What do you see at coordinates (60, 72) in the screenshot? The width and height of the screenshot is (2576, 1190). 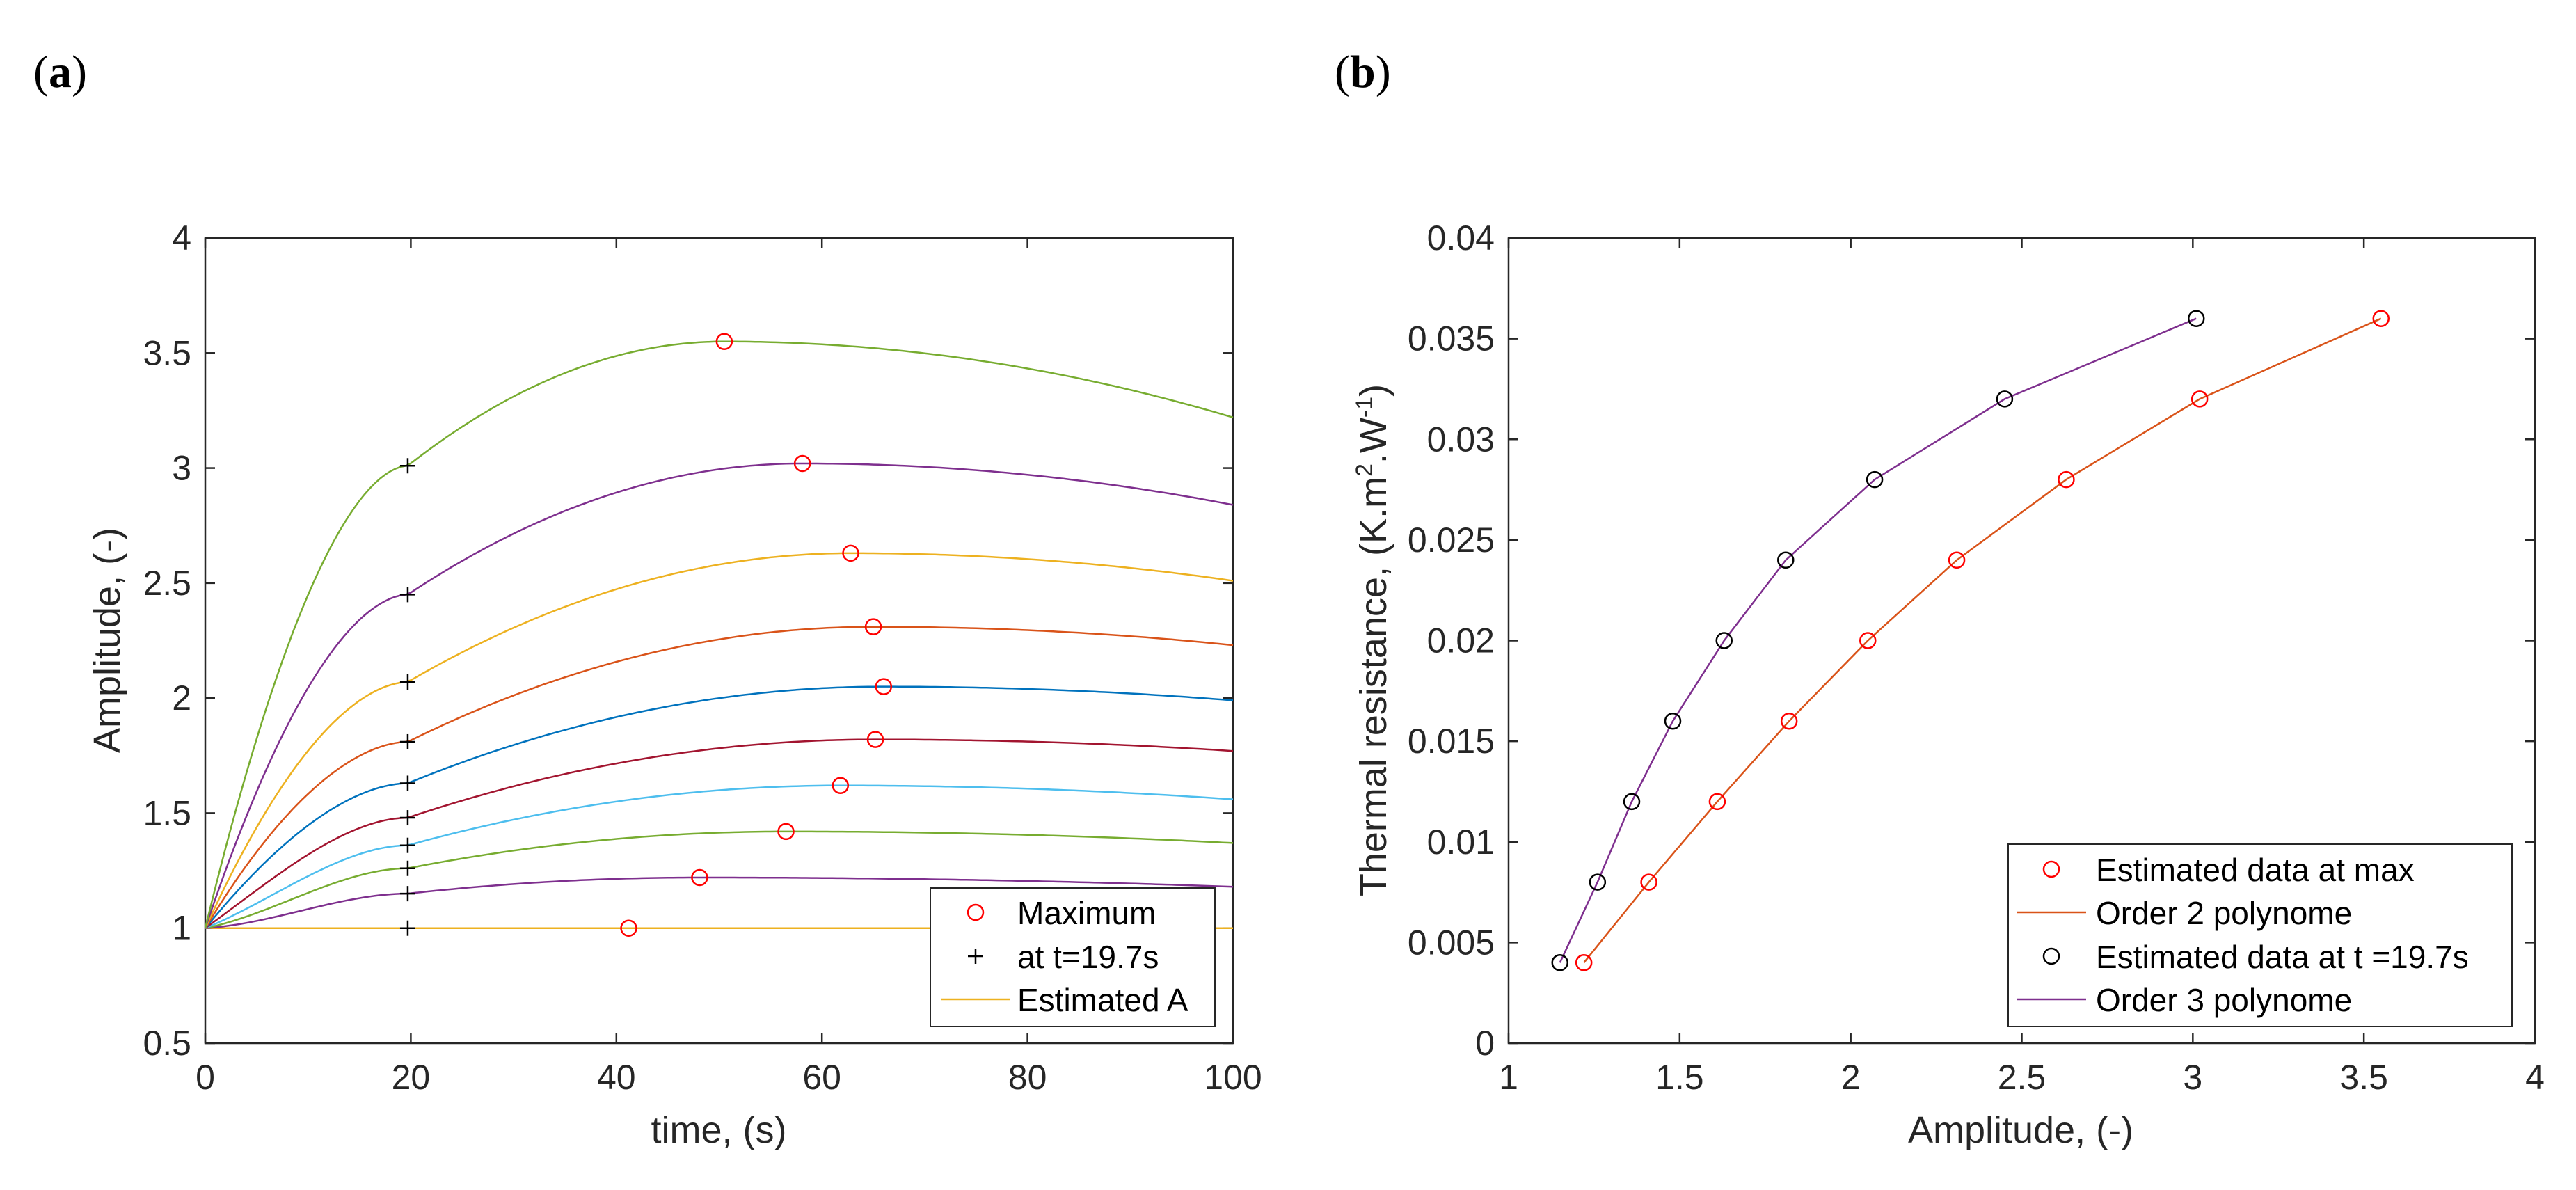 I see `panel-a-label: (a)` at bounding box center [60, 72].